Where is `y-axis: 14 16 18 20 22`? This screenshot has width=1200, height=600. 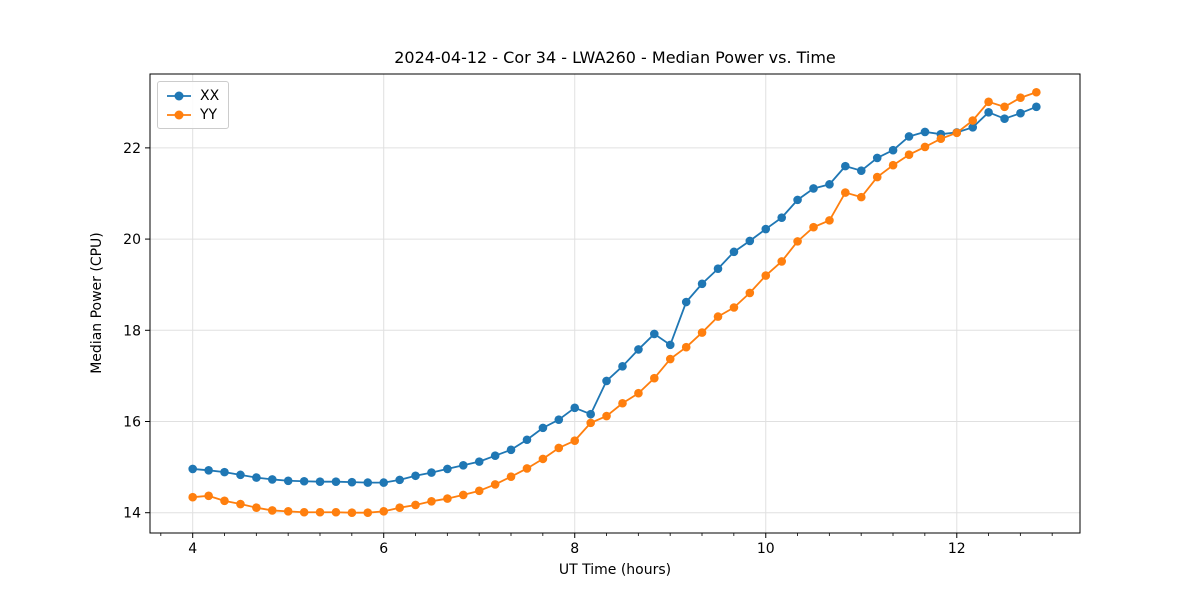
y-axis: 14 16 18 20 22 is located at coordinates (136, 331).